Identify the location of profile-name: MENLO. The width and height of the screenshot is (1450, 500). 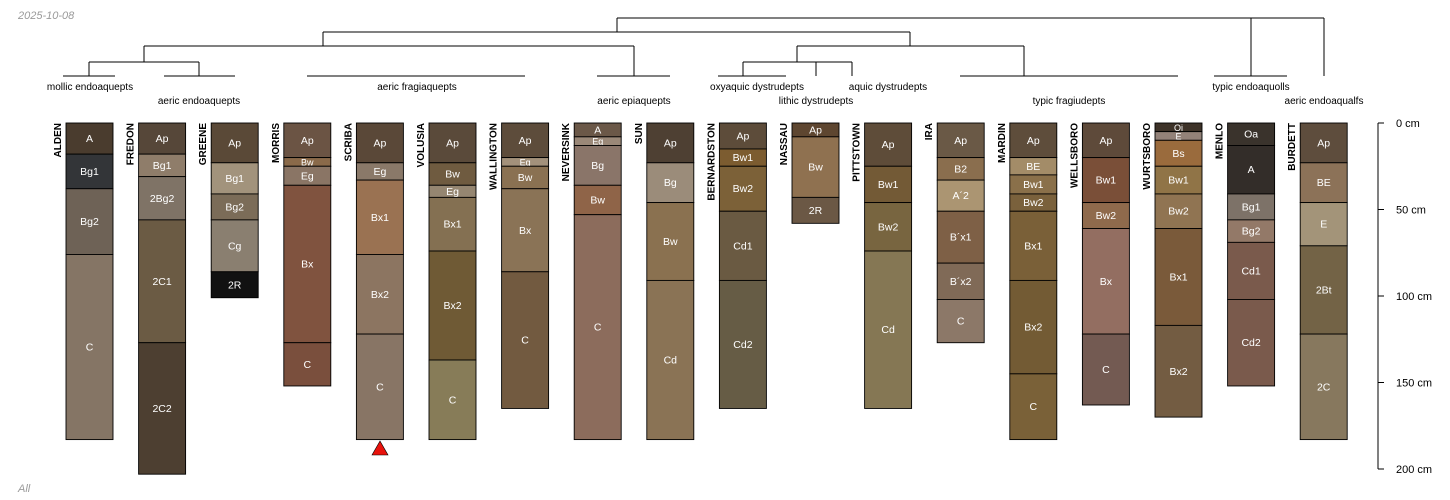
(1220, 141).